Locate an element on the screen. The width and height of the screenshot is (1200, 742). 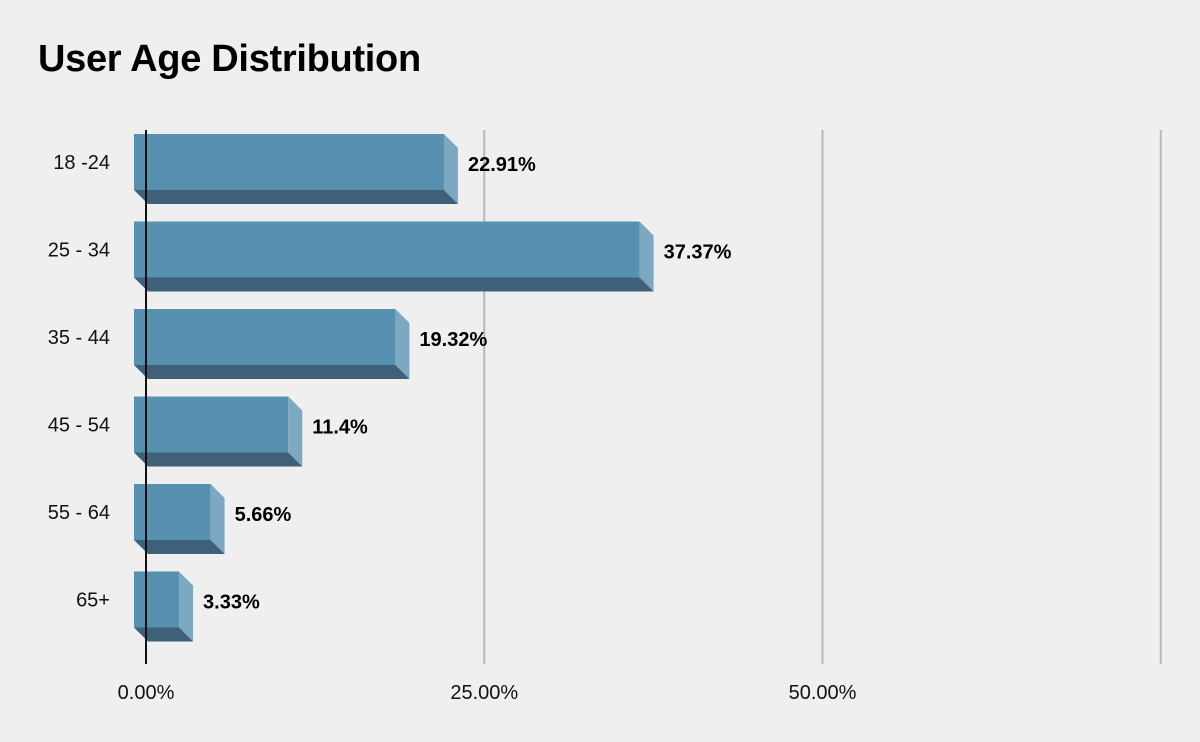
data-label: 19.32% is located at coordinates (453, 340).